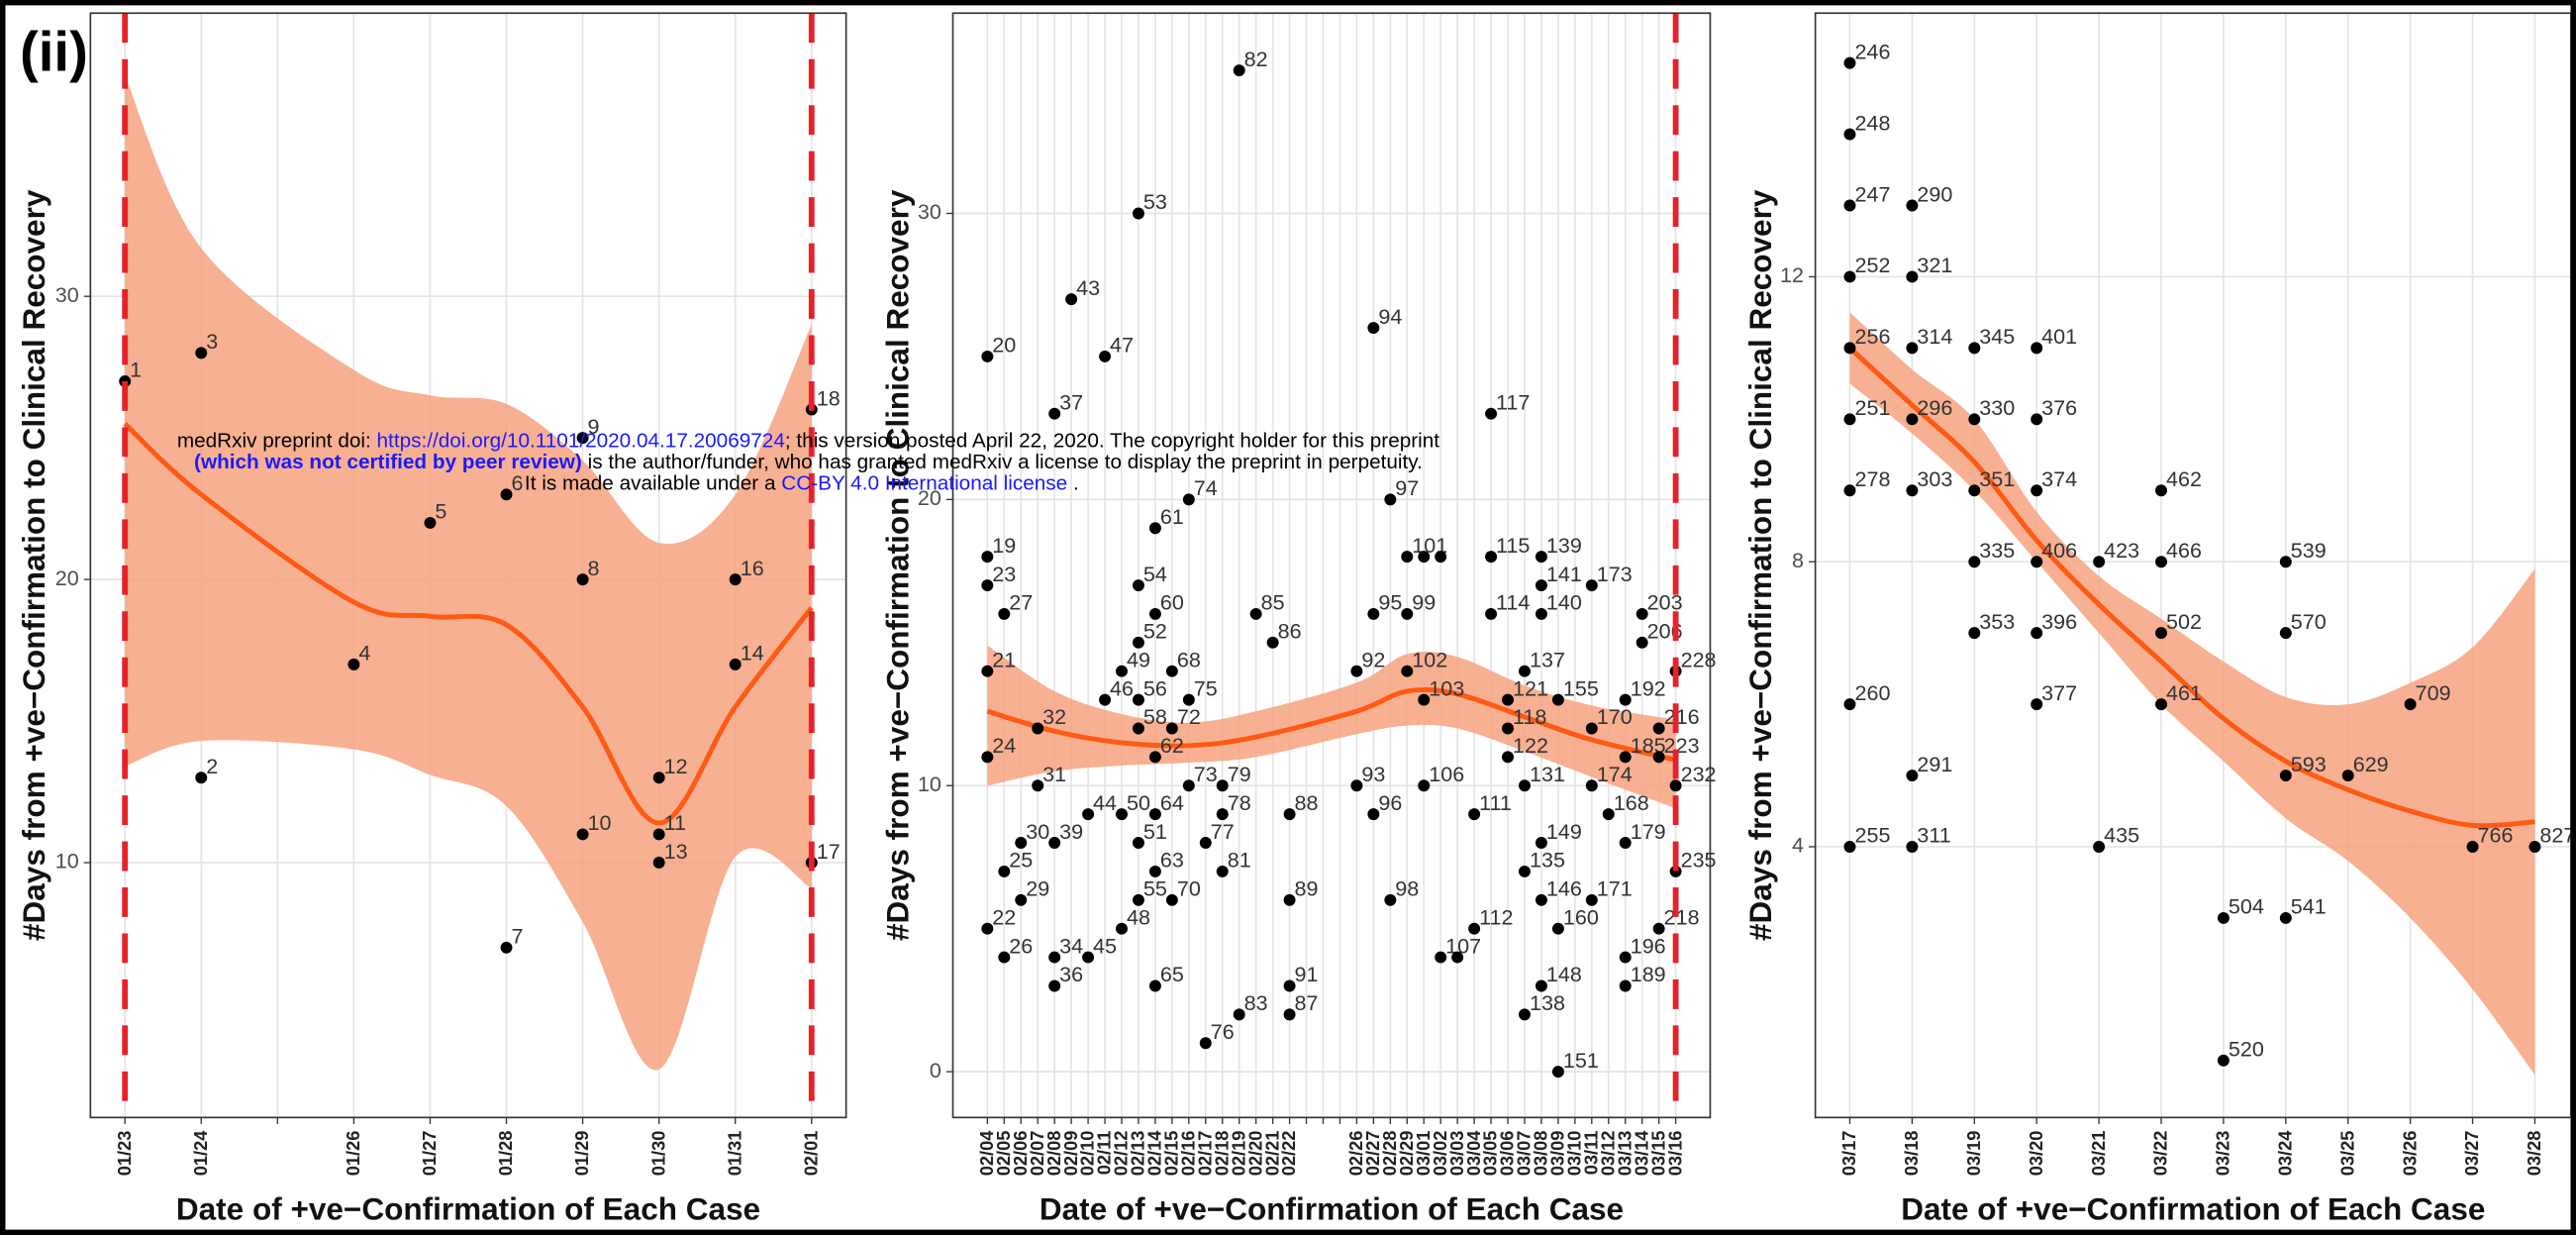 This screenshot has height=1235, width=2576. I want to click on point-label: 252, so click(1872, 265).